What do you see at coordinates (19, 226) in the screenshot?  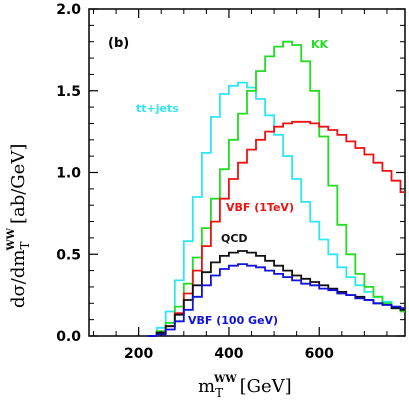 I see `y-axis-title: dσ/dmTWW [ab/GeV]` at bounding box center [19, 226].